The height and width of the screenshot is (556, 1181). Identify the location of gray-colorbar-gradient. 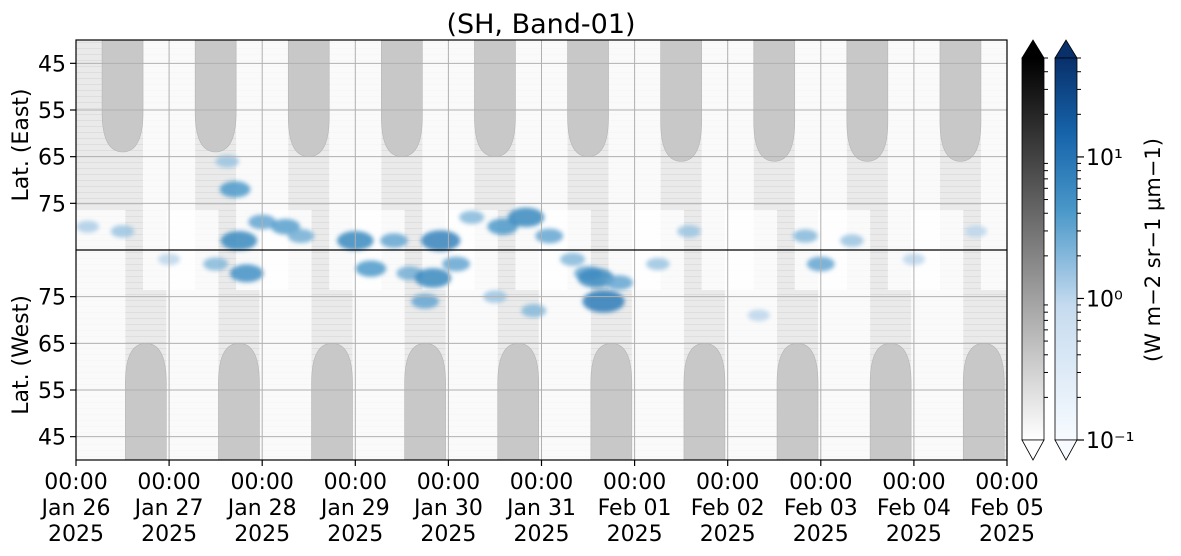
(1033, 249).